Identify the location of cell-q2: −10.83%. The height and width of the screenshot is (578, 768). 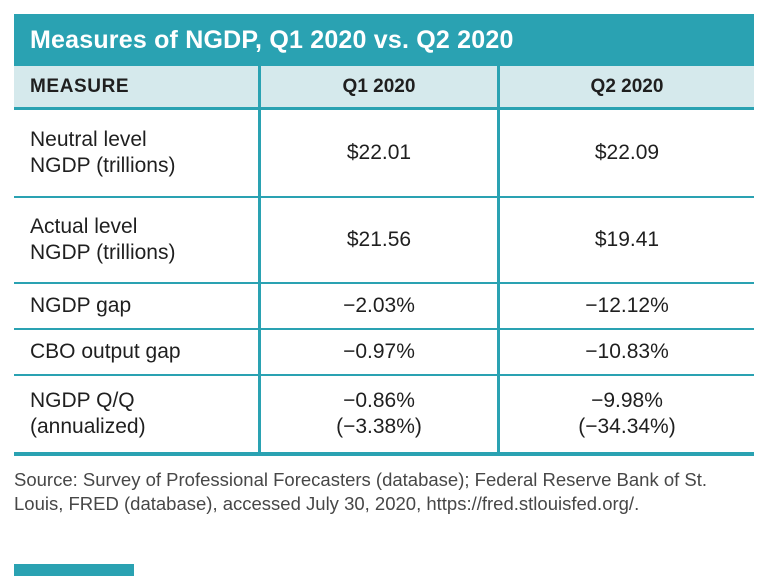
(625, 352).